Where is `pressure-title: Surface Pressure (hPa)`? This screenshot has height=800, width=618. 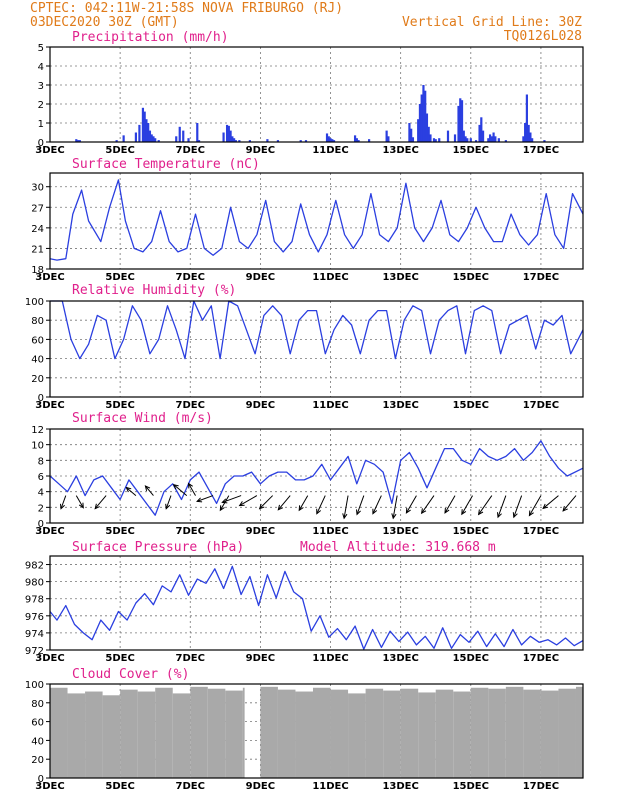
pressure-title: Surface Pressure (hPa) is located at coordinates (158, 547).